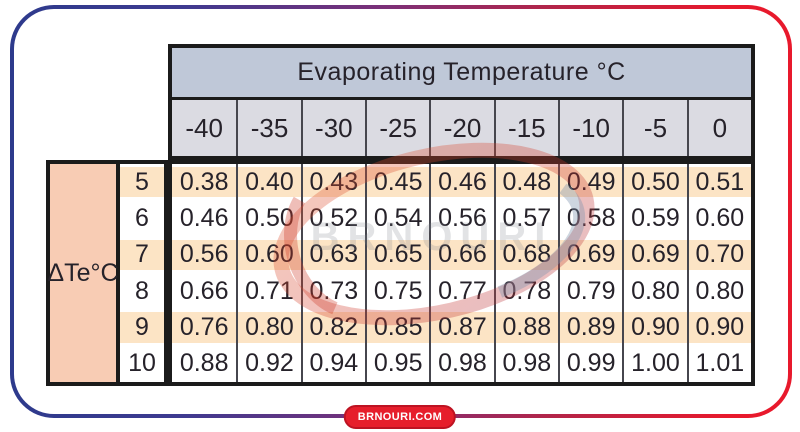 This screenshot has width=800, height=432. Describe the element at coordinates (268, 363) in the screenshot. I see `data-cell: 0.92` at that location.